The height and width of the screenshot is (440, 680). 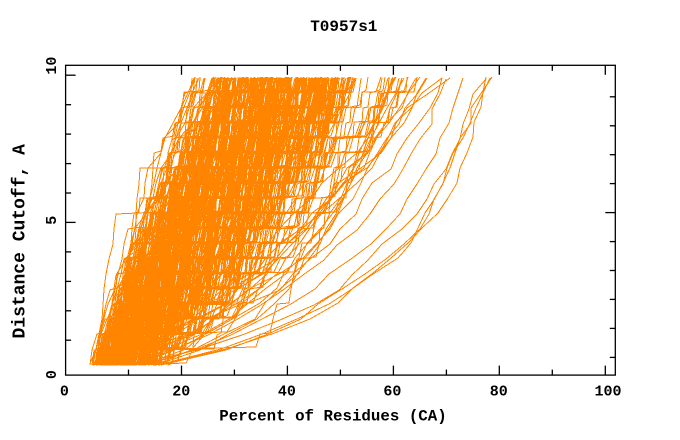 What do you see at coordinates (333, 417) in the screenshot?
I see `svg-text: Percent of Residues (CA)` at bounding box center [333, 417].